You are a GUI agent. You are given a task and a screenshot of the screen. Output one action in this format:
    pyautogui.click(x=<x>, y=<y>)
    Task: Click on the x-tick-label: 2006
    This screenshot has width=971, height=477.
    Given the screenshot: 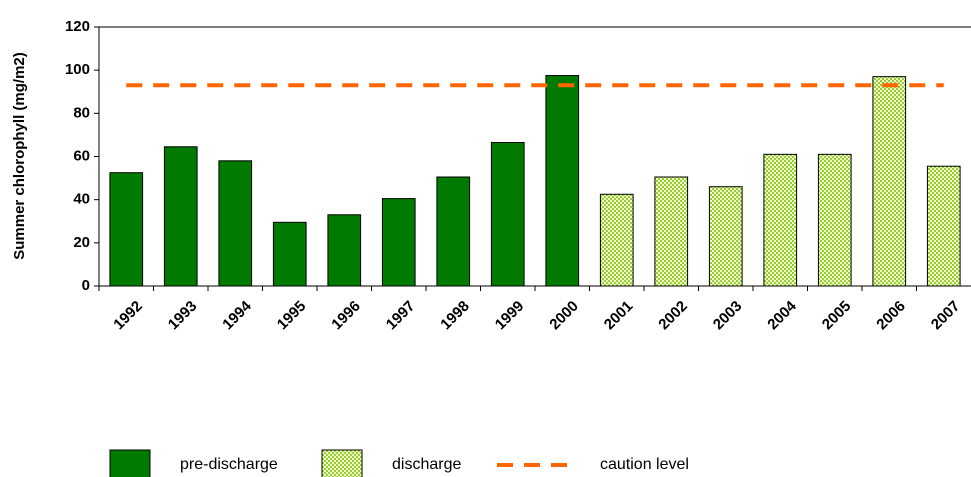 What is the action you would take?
    pyautogui.click(x=891, y=316)
    